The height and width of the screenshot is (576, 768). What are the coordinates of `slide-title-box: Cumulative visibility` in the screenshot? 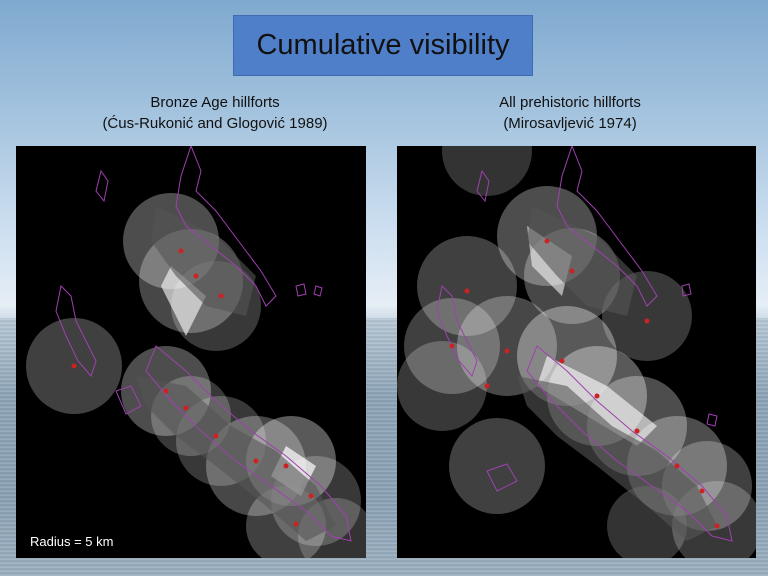 It's located at (383, 45).